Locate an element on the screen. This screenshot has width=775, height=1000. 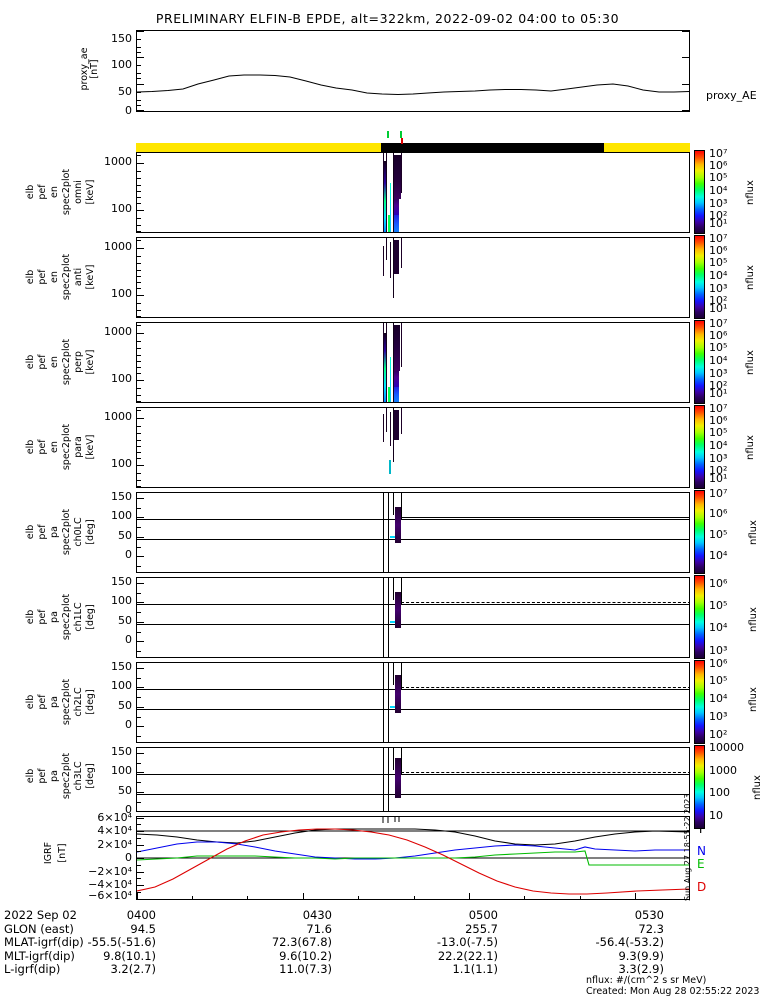
en-perp-ylabel: elb is located at coordinates (30, 362).